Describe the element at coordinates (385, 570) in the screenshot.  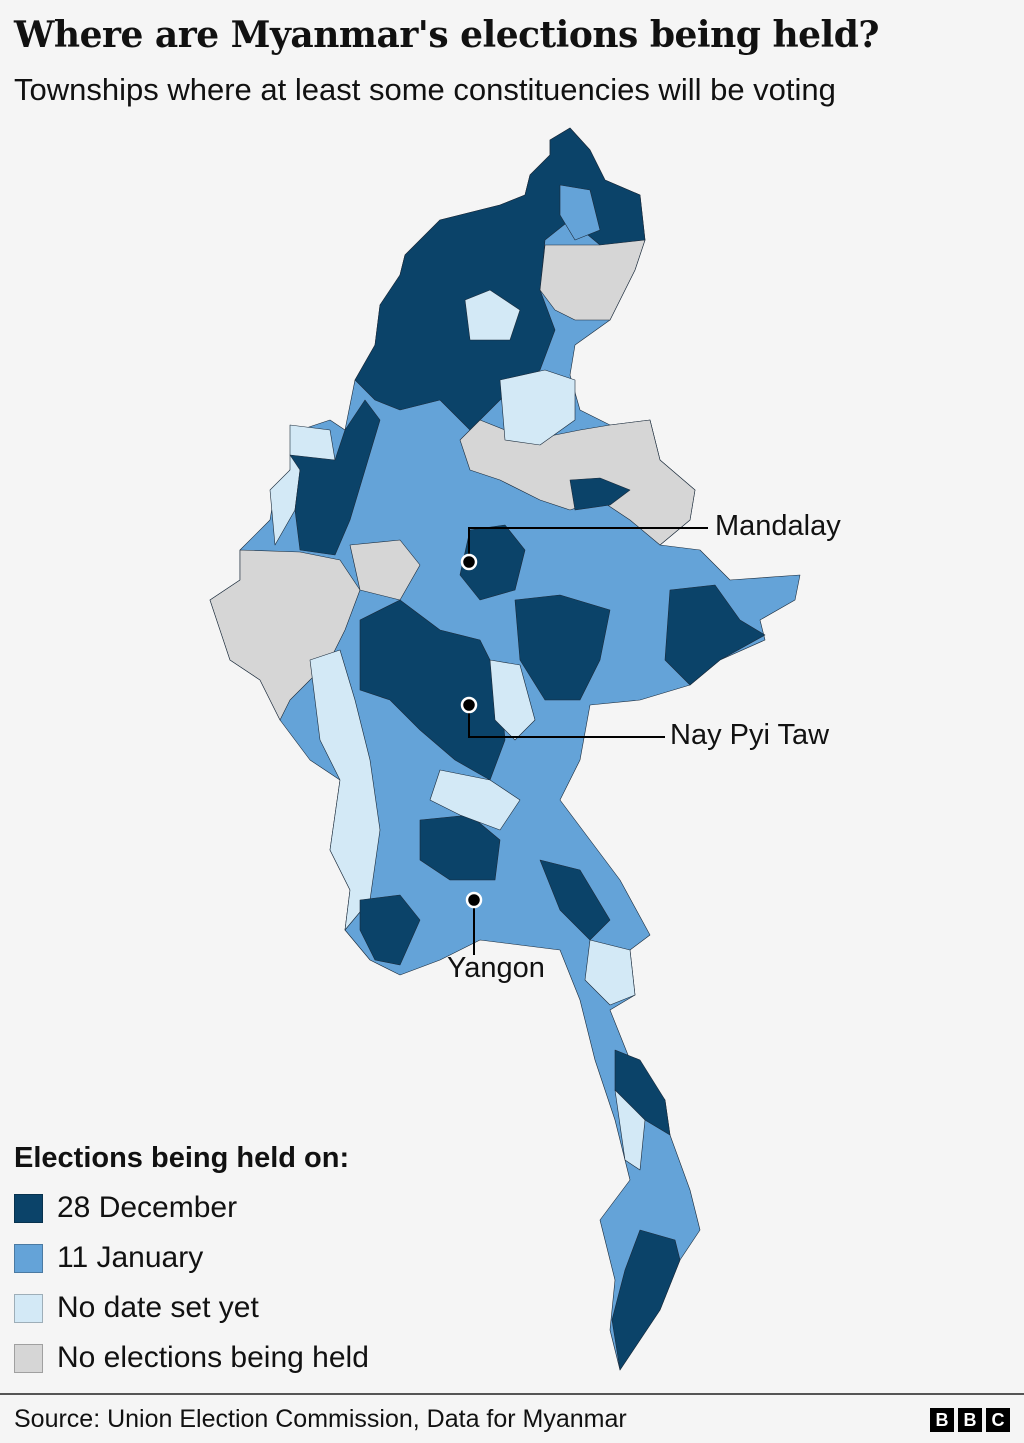
I see `region-none-central-west` at that location.